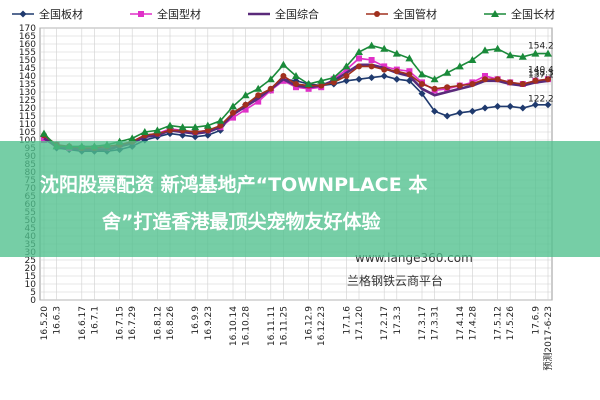 Image resolution: width=600 pixels, height=400 pixels. I want to click on y-tick-label: 15, so click(30, 277).